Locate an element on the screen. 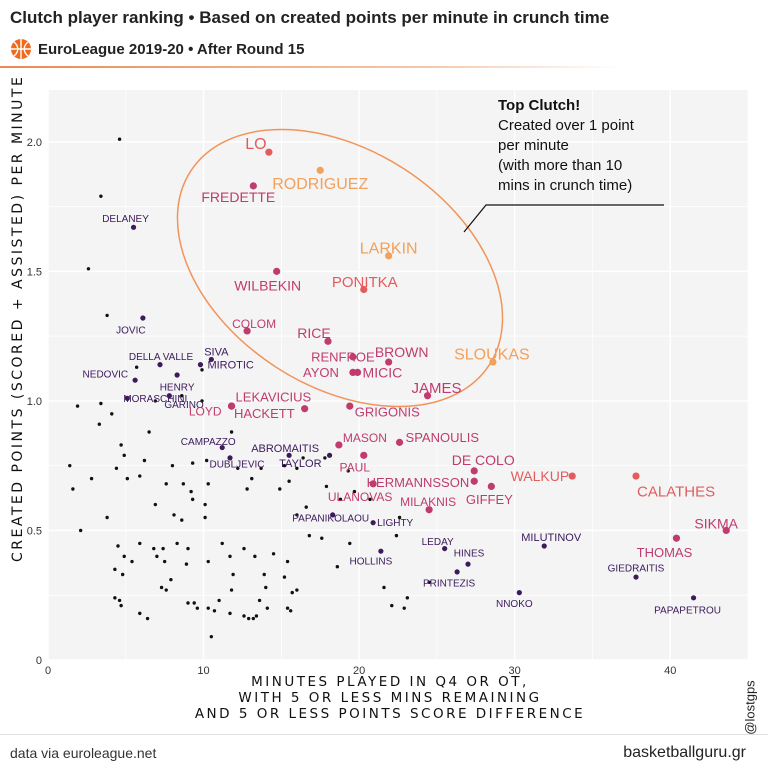 This screenshot has height=768, width=768. annotation-line: per minute is located at coordinates (533, 145).